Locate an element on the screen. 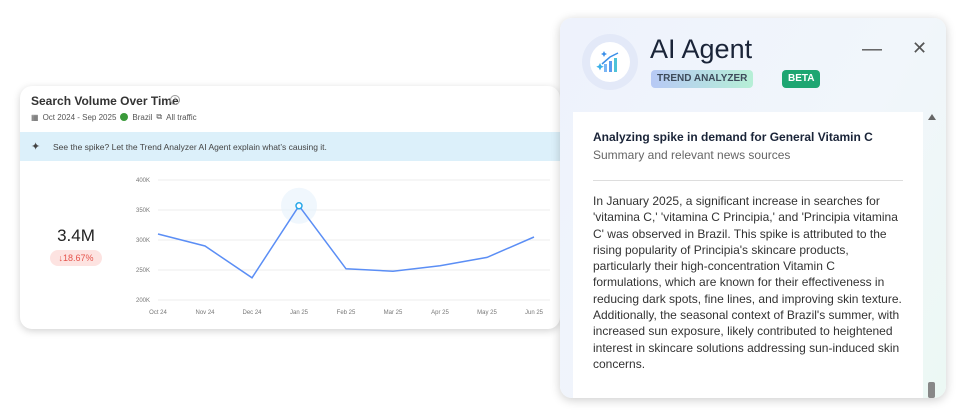 This screenshot has height=412, width=965. panel-title: AI Agent is located at coordinates (701, 49).